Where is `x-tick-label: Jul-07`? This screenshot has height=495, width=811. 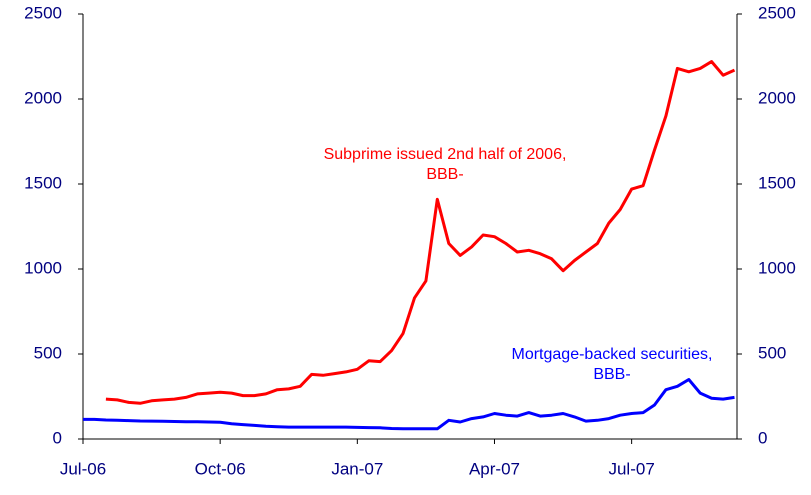
x-tick-label: Jul-07 is located at coordinates (631, 468).